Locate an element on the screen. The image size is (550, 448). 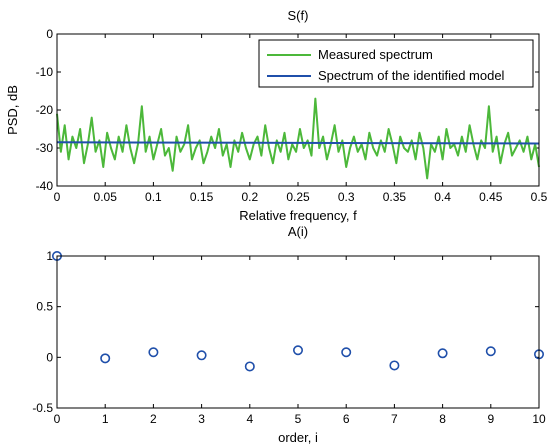
x-tick-label: 2 is located at coordinates (153, 419).